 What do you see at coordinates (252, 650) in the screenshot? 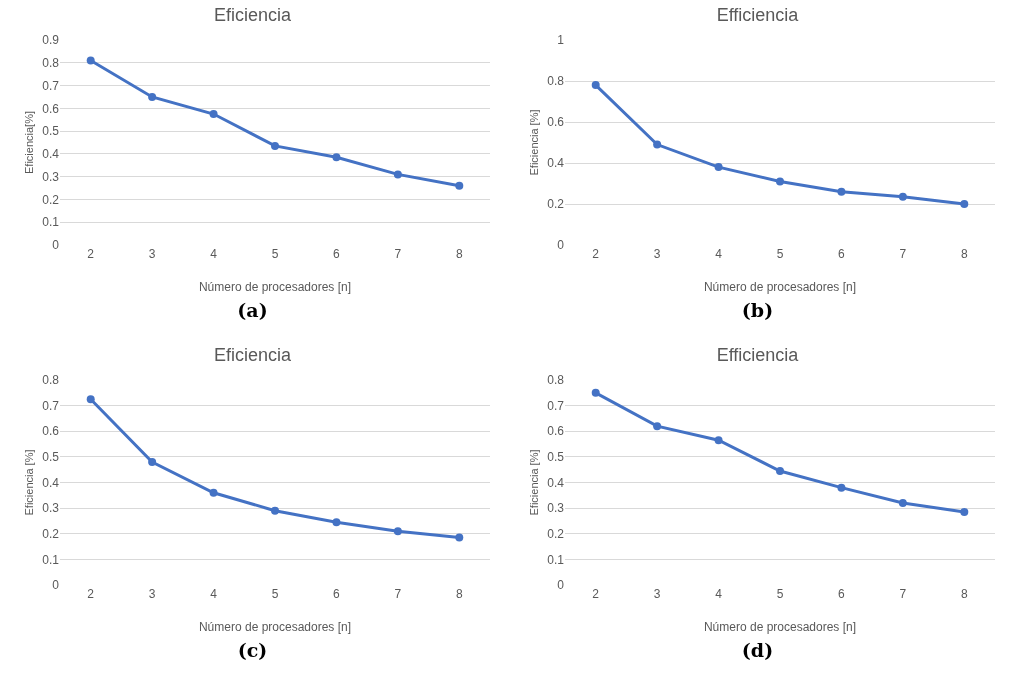
I see `text: (c)` at bounding box center [252, 650].